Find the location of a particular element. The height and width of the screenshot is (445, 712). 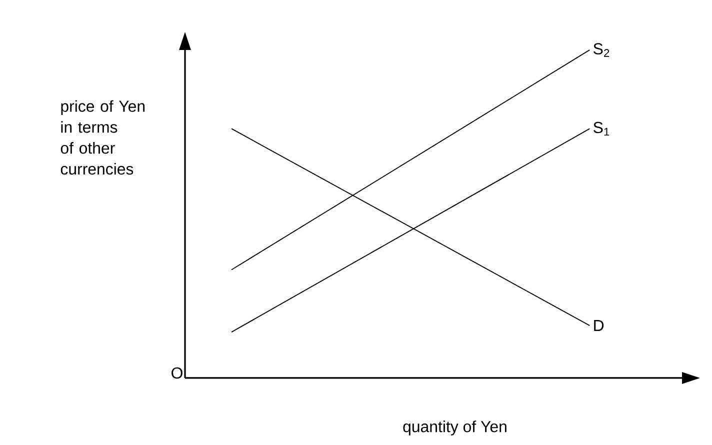

y-axis-title: price of Yen in terms of other currencies is located at coordinates (102, 137).